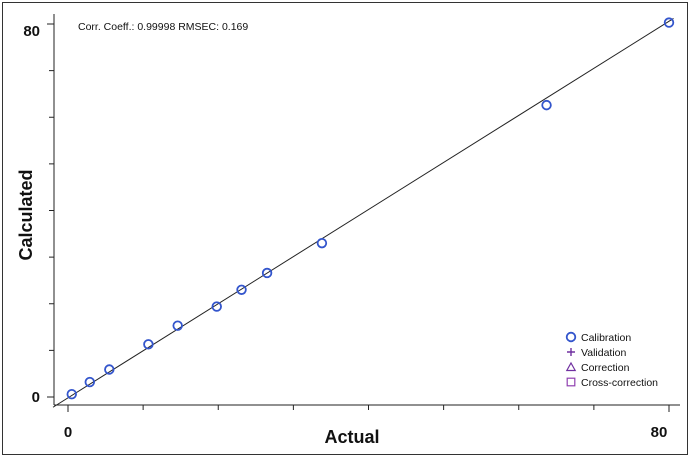 Image resolution: width=692 pixels, height=459 pixels. I want to click on legend-label: Validation, so click(603, 353).